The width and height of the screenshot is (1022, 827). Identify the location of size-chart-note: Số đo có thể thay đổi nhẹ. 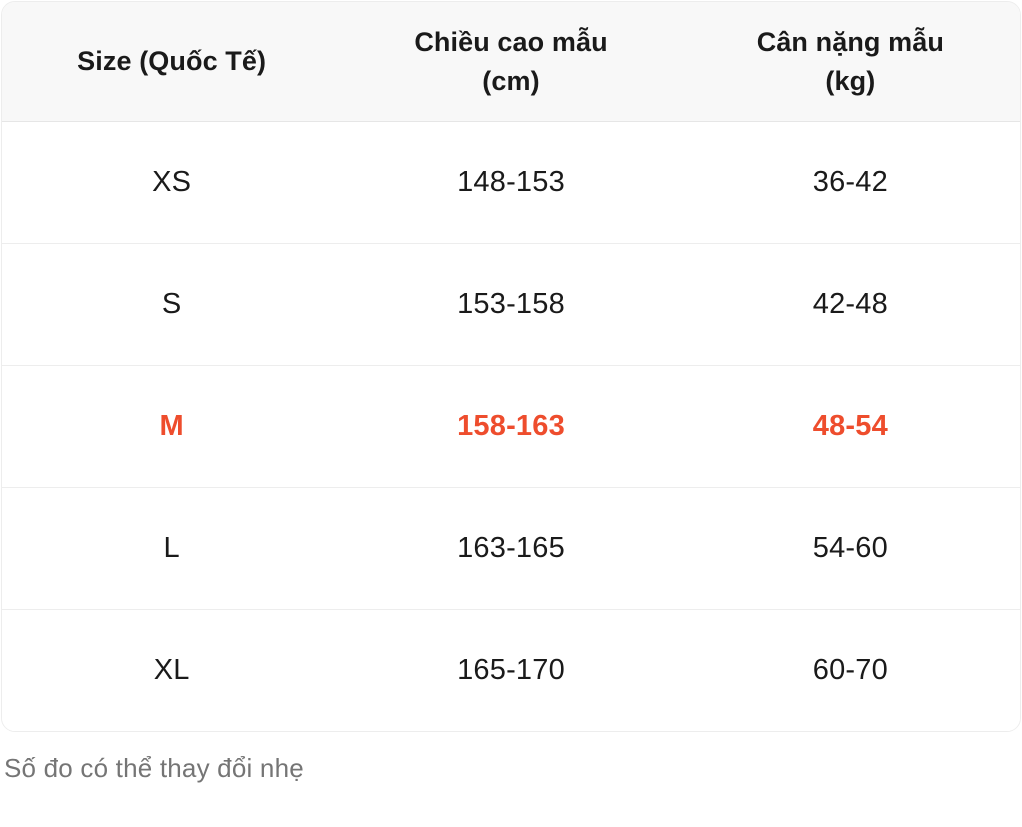
(154, 768).